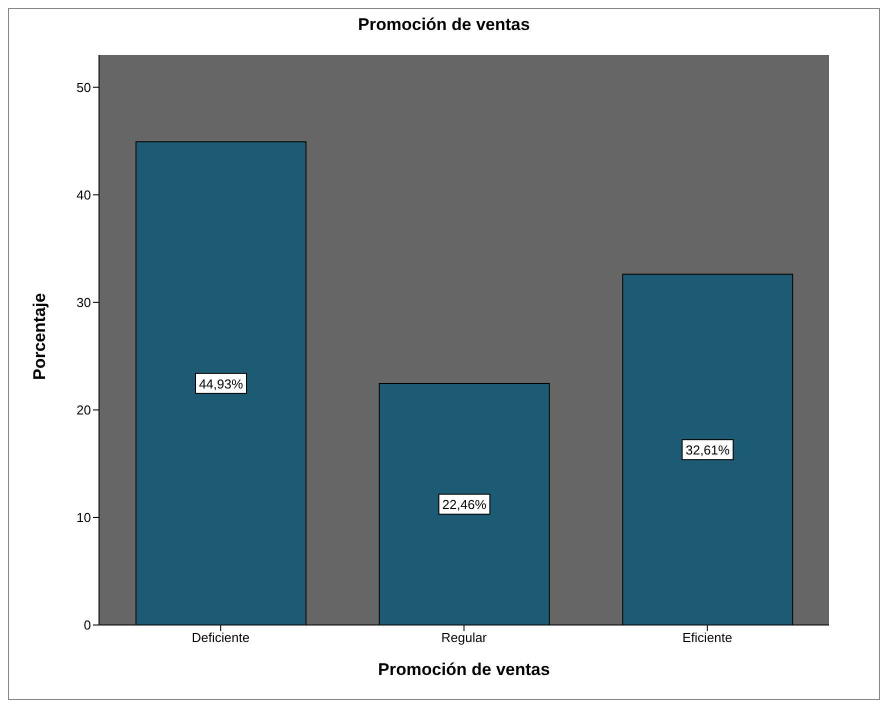 This screenshot has width=888, height=707. Describe the element at coordinates (83, 302) in the screenshot. I see `y-tick-label: 30` at that location.